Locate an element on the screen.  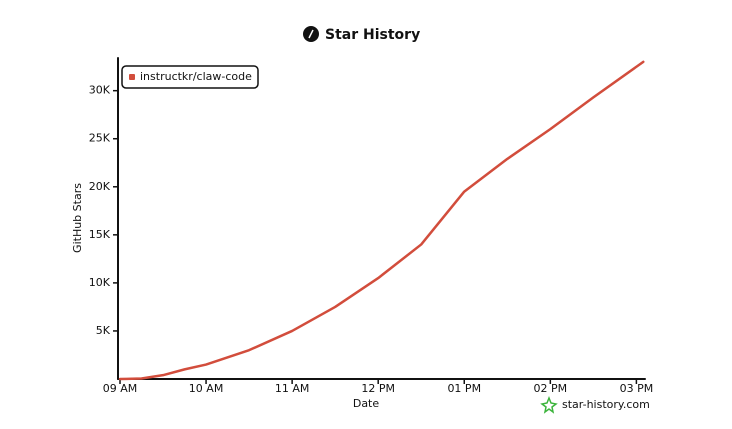
legend-box is located at coordinates (190, 77).